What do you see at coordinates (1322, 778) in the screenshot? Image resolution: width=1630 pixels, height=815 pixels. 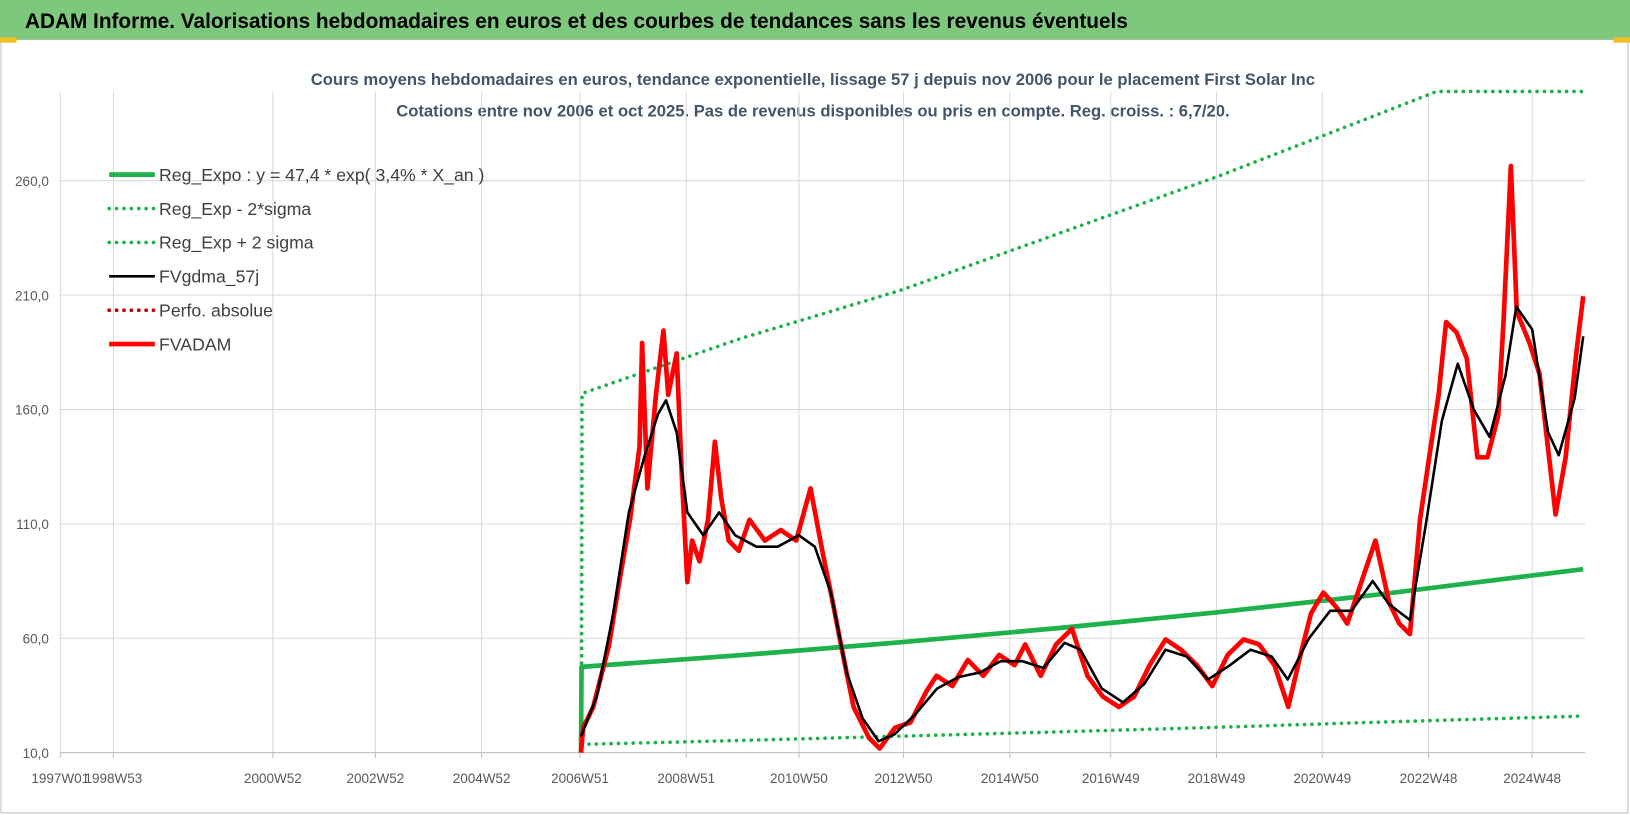 I see `x-tick-label: 2020W49` at bounding box center [1322, 778].